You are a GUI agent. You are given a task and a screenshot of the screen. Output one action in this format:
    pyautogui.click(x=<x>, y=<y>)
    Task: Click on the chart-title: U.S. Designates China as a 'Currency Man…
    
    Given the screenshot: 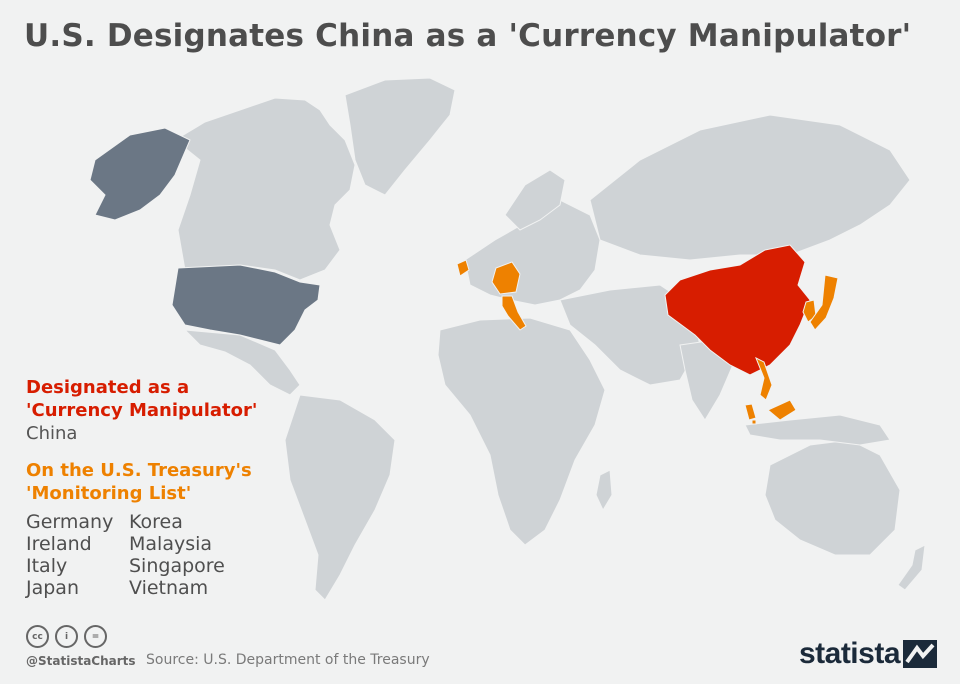 What is the action you would take?
    pyautogui.click(x=468, y=36)
    